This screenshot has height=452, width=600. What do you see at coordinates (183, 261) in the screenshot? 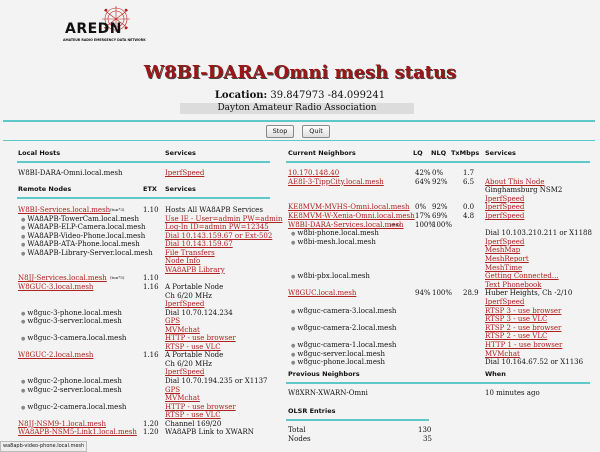
I see `remote-service-link: Node Info` at bounding box center [183, 261].